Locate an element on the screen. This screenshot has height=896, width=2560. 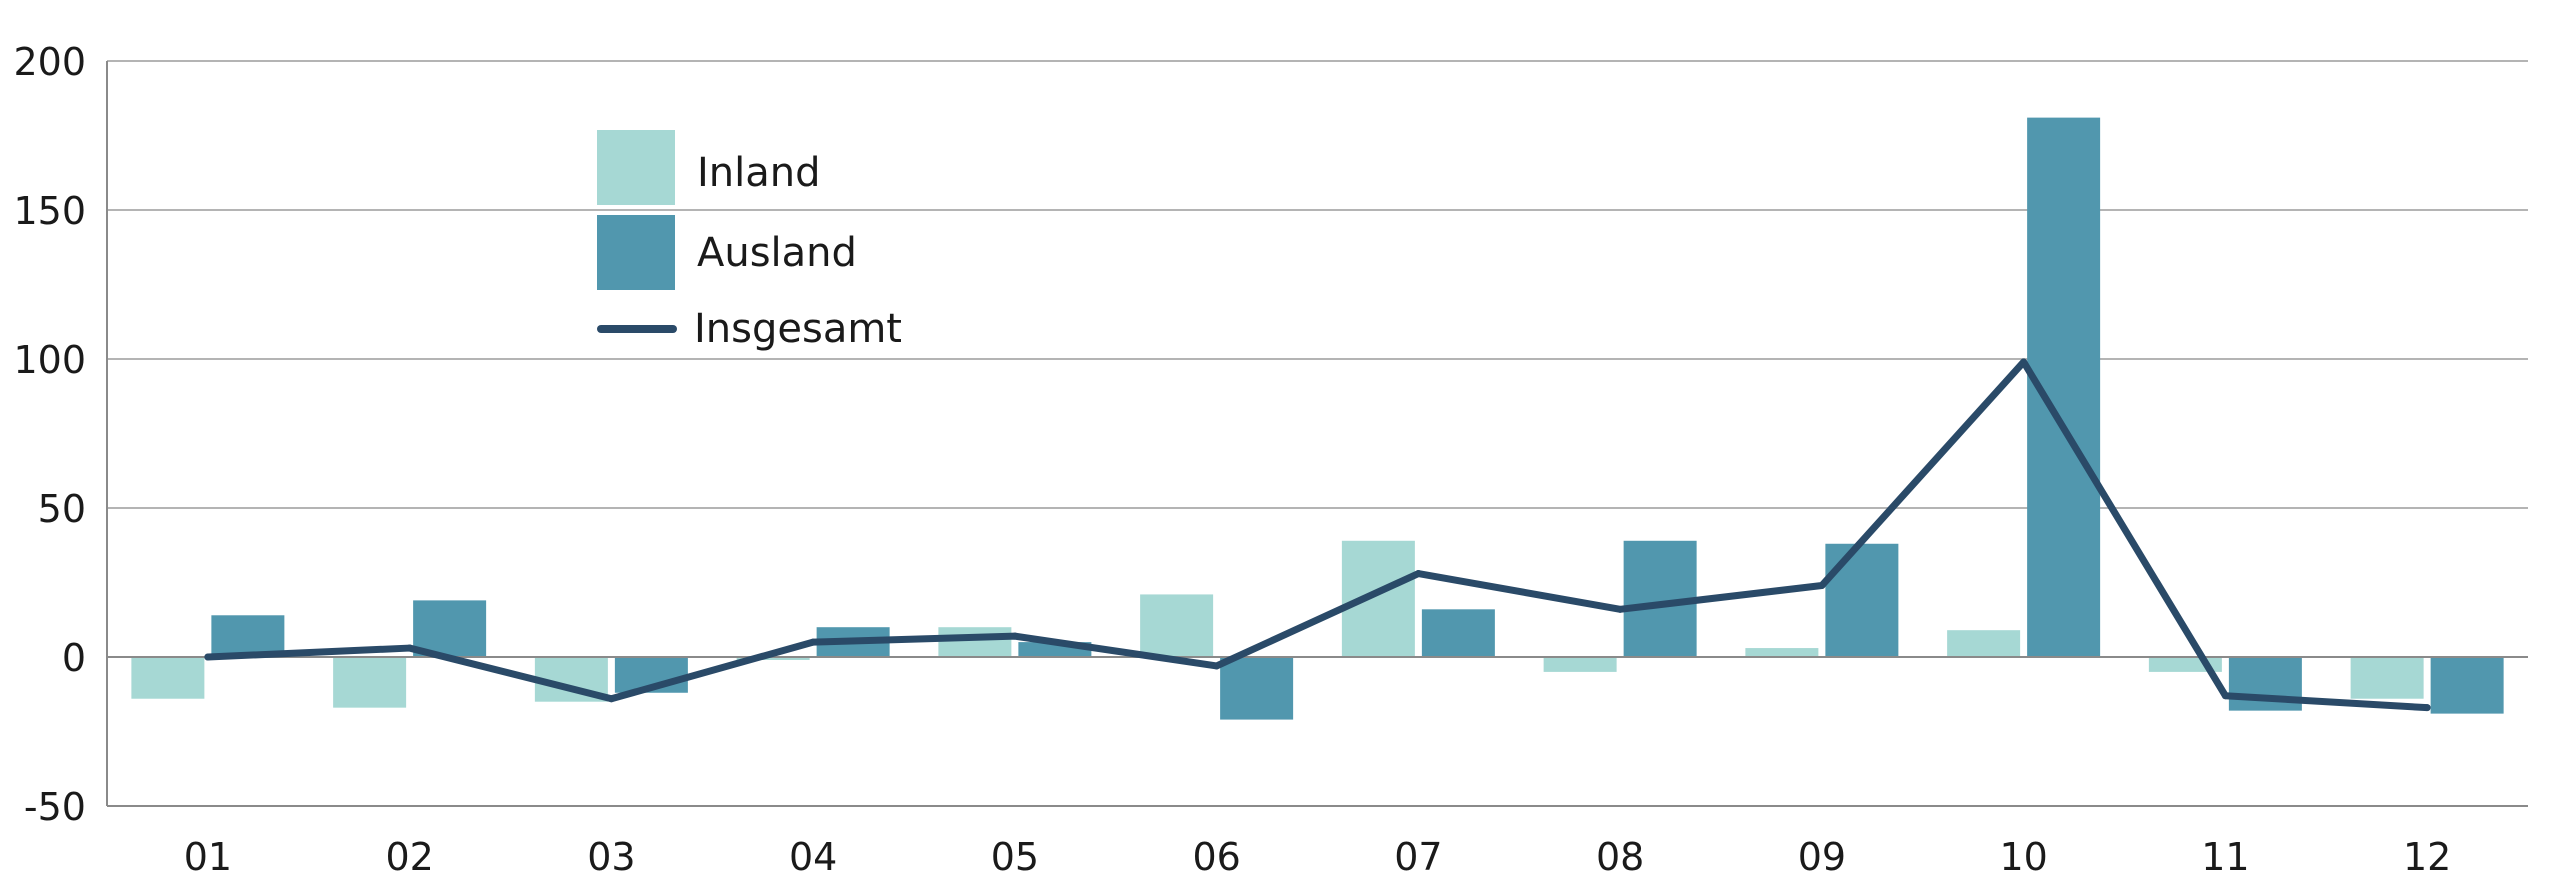
x-axis-ticks: 01 02 03 04 05 06 07 08 09 10 11 12 is located at coordinates (1318, 857).